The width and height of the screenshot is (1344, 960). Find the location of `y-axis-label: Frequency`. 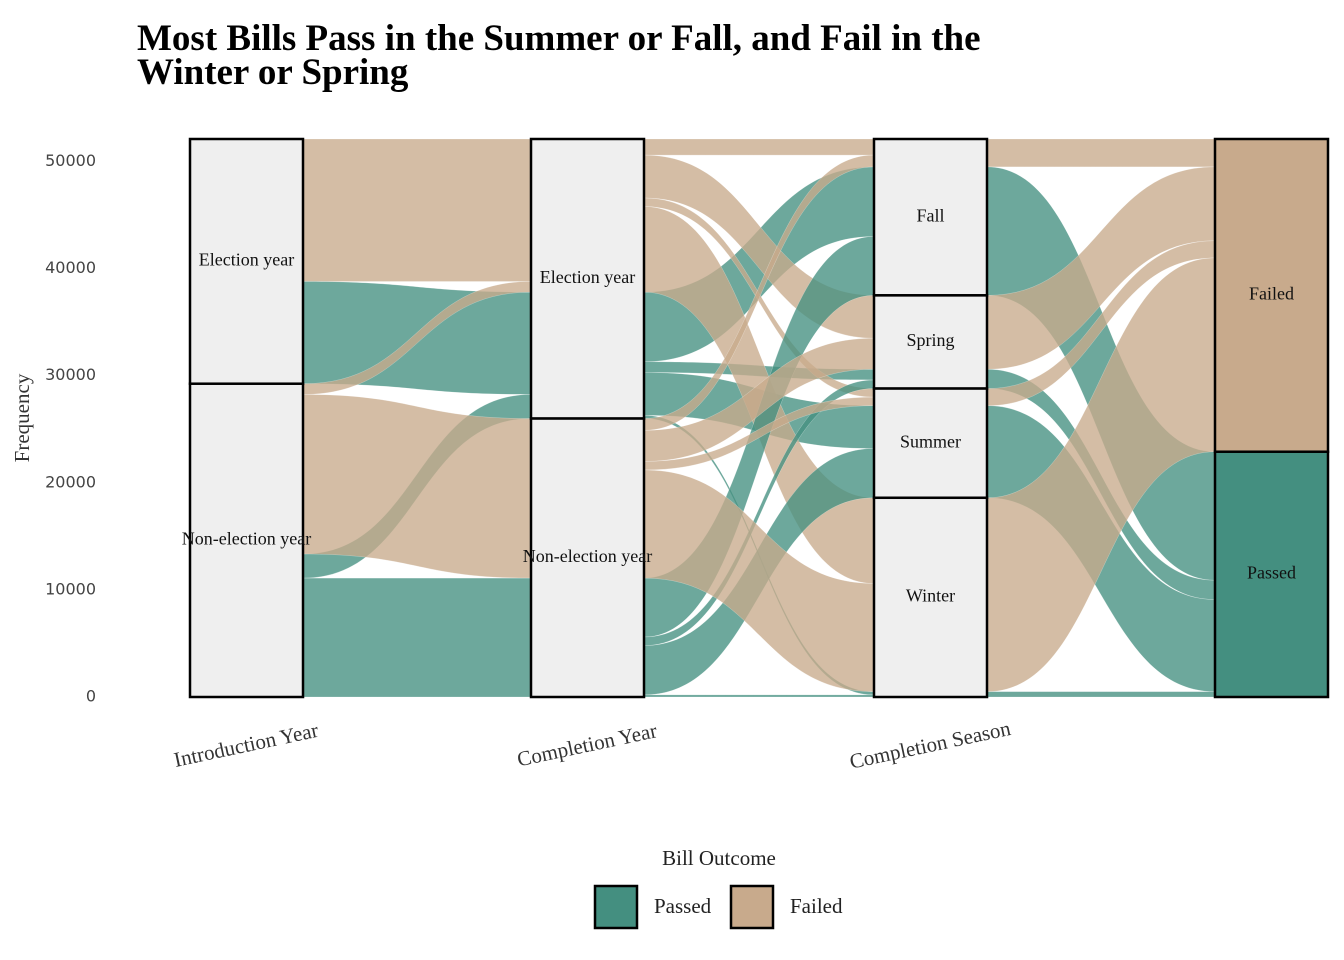

y-axis-label: Frequency is located at coordinates (22, 417).